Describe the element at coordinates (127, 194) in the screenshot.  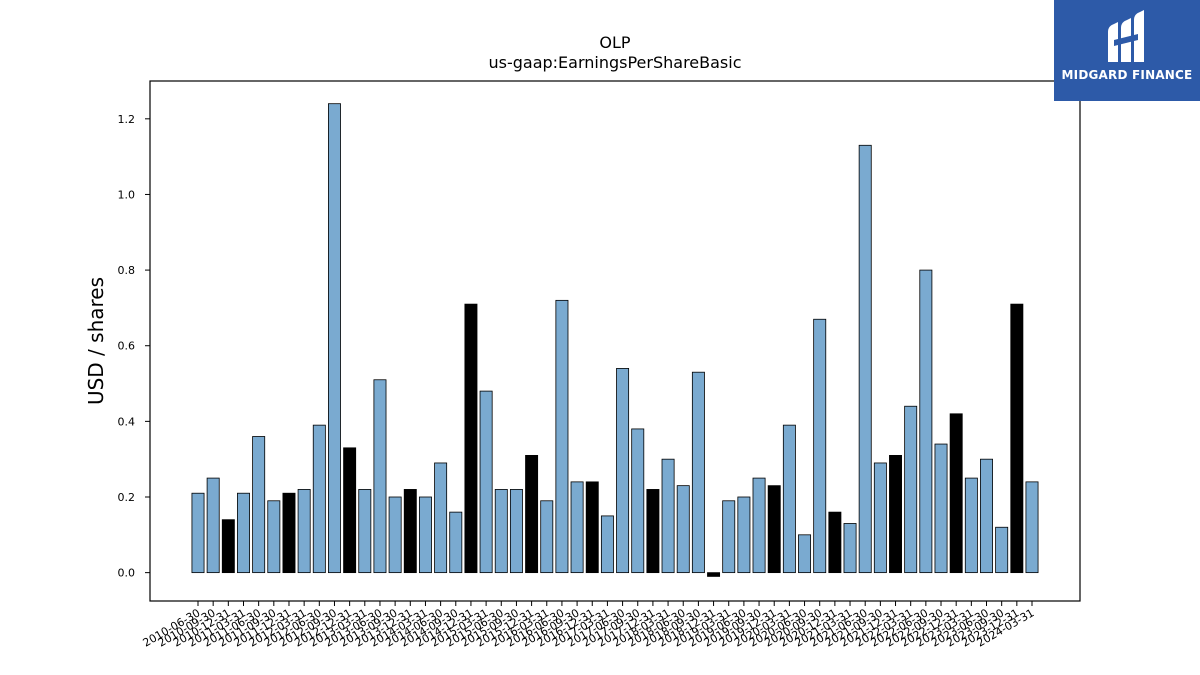
I see `y-tick-label: 1.0` at that location.